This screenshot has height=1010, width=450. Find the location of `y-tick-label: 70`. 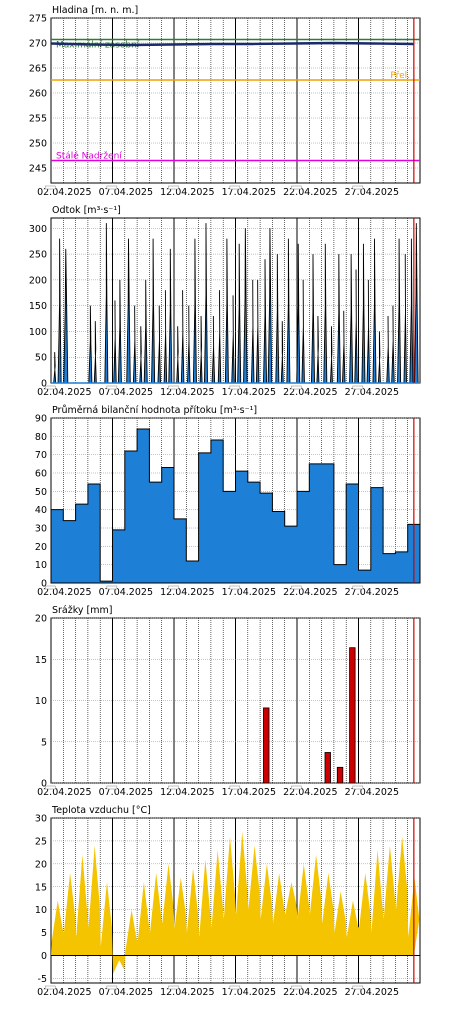

y-tick-label: 70 is located at coordinates (41, 455).